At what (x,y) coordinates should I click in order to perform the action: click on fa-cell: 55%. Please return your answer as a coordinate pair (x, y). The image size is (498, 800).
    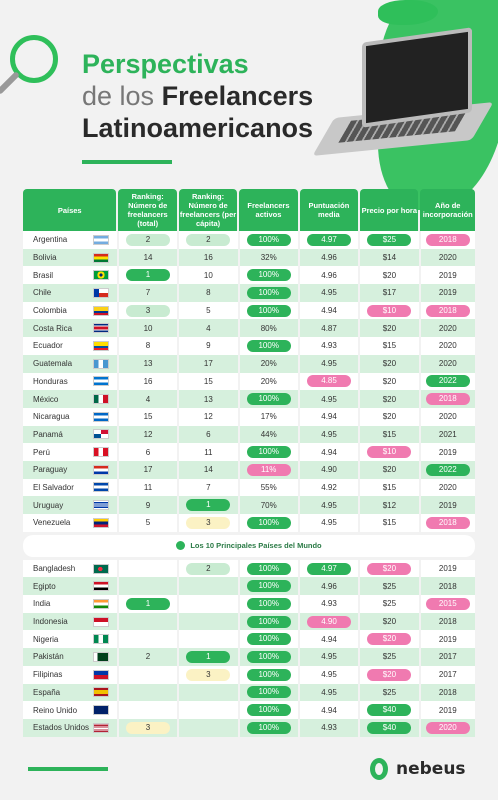
    Looking at the image, I should click on (268, 487).